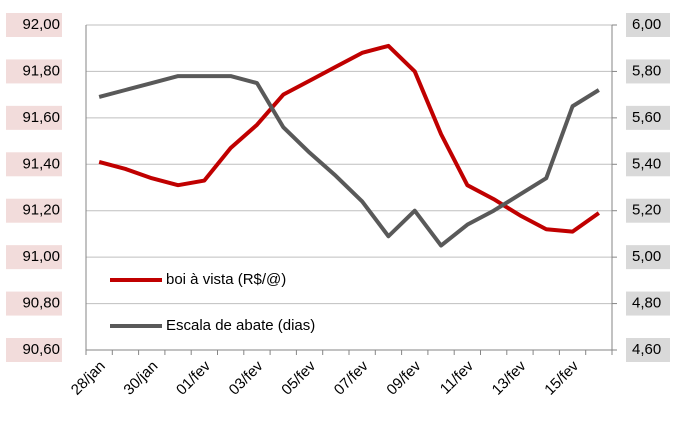 This screenshot has height=433, width=674. I want to click on x-tick-label: 05/fev, so click(298, 377).